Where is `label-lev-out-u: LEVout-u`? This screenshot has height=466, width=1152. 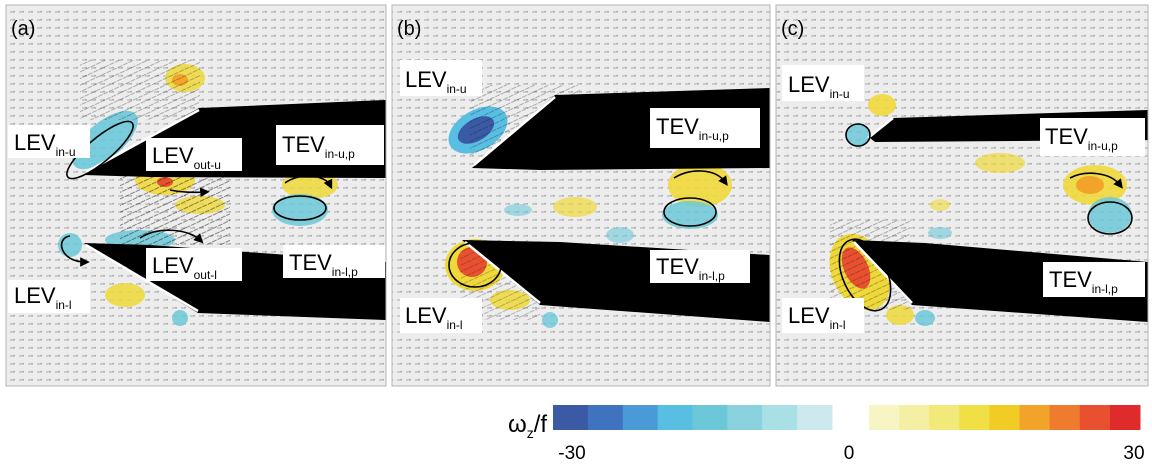
label-lev-out-u: LEVout-u is located at coordinates (194, 155).